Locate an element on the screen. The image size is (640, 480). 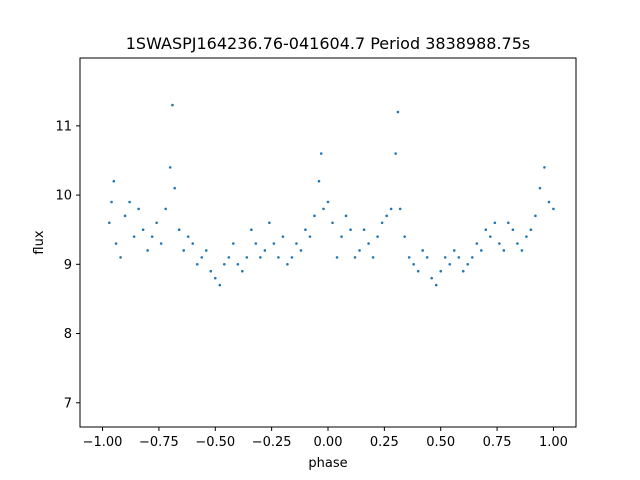
x-axis-ticks: −1.00 −0.75 −0.50 −0.25 0.00 0.25 0.50 0.75 1.00 is located at coordinates (325, 438).